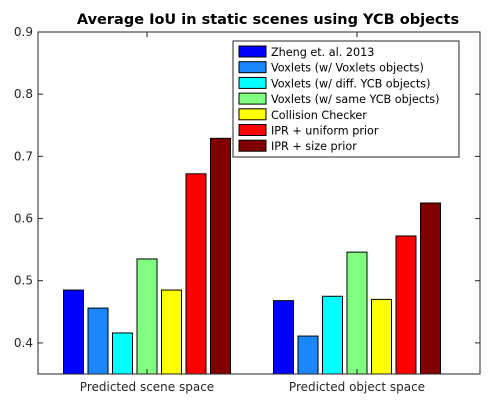 The image size is (490, 420). I want to click on legend-label-6: IPR + uniform prior, so click(325, 131).